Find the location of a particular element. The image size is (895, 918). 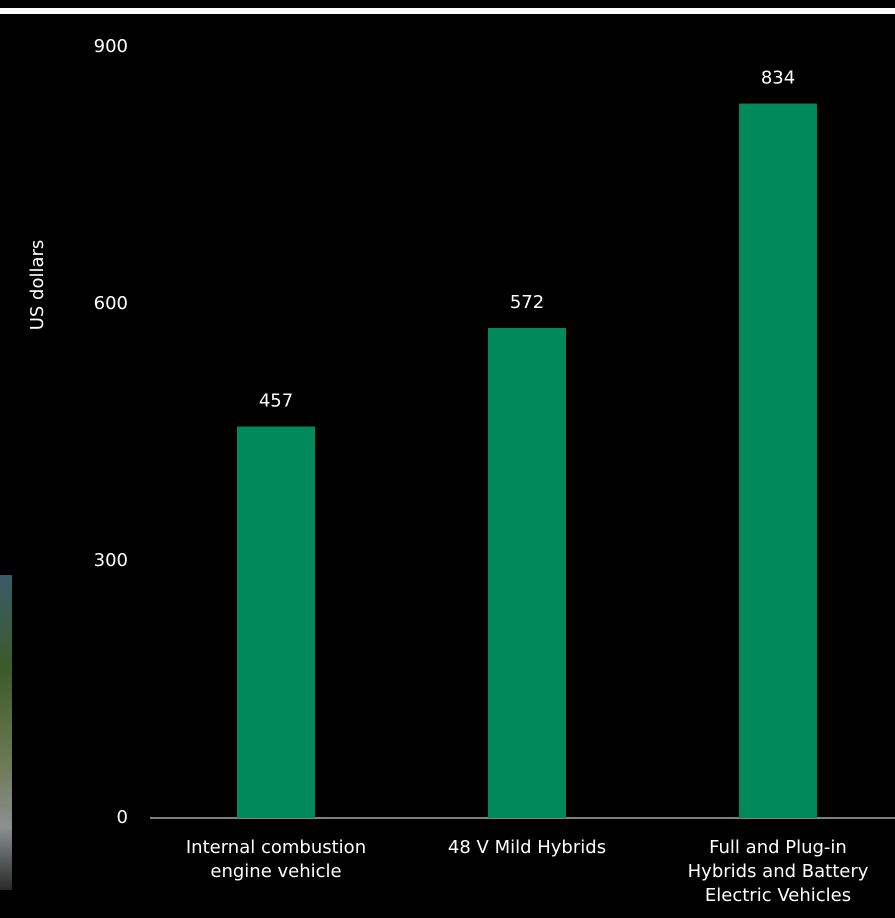

value-label: 572 is located at coordinates (527, 302).